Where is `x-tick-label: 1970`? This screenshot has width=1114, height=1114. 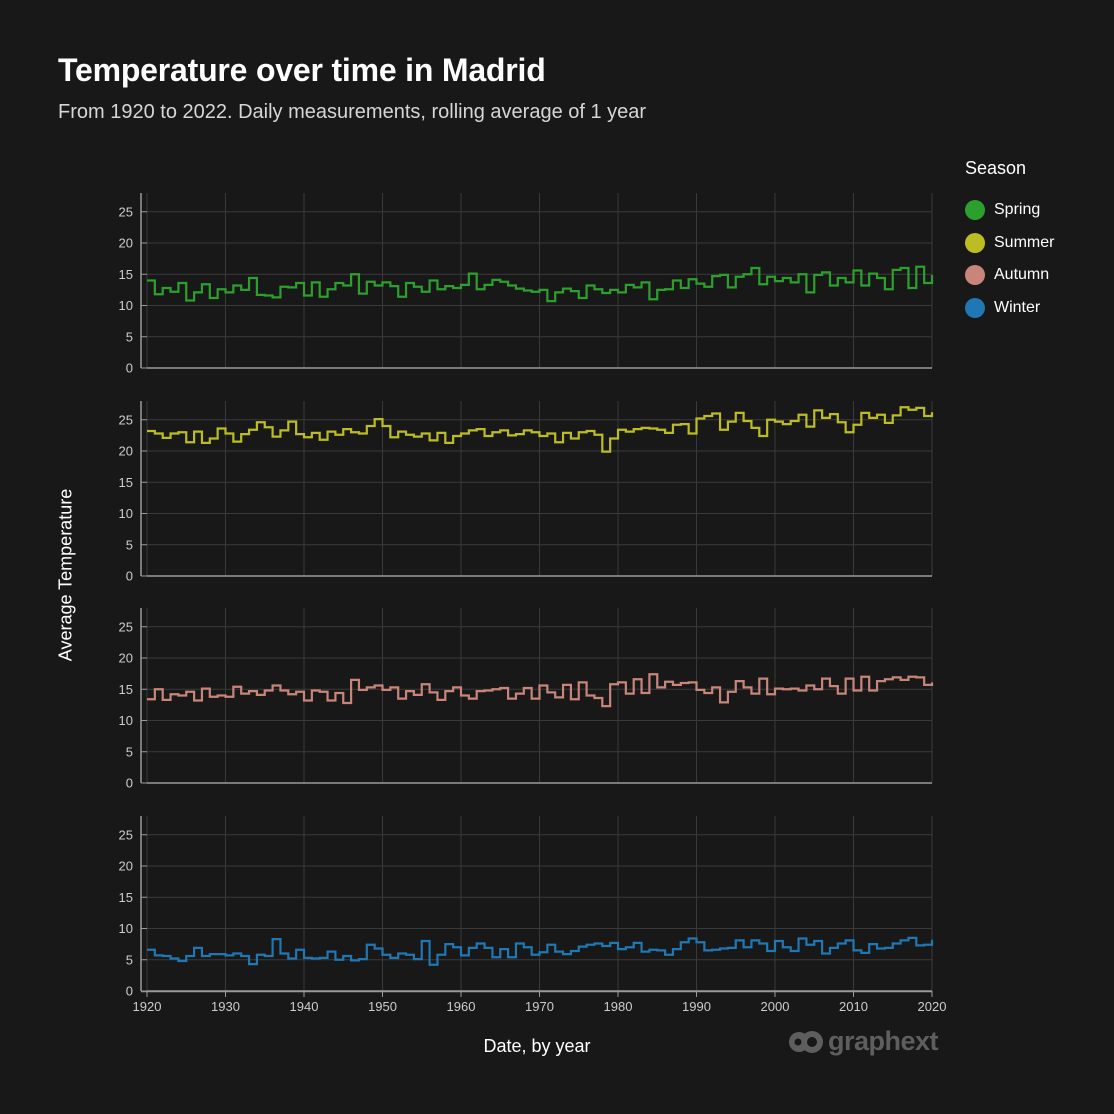 x-tick-label: 1970 is located at coordinates (539, 1006).